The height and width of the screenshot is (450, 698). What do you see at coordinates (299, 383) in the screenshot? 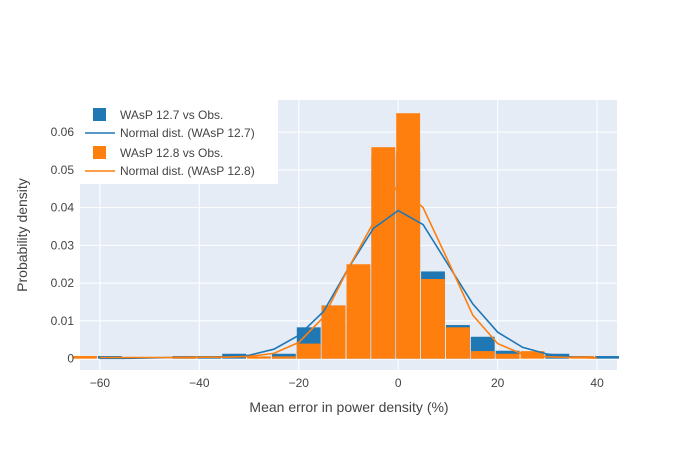
I see `x-tick-label: −20` at bounding box center [299, 383].